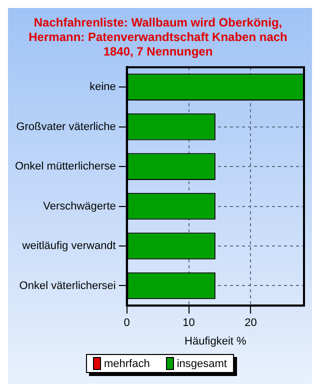 The width and height of the screenshot is (320, 392). Describe the element at coordinates (158, 37) in the screenshot. I see `chart-title: Nachfahrenliste: Wallbaum wird Oberkönig, Hermann: Patenverwandtschaft Knaben nach 1840, 7 Nennungen` at that location.